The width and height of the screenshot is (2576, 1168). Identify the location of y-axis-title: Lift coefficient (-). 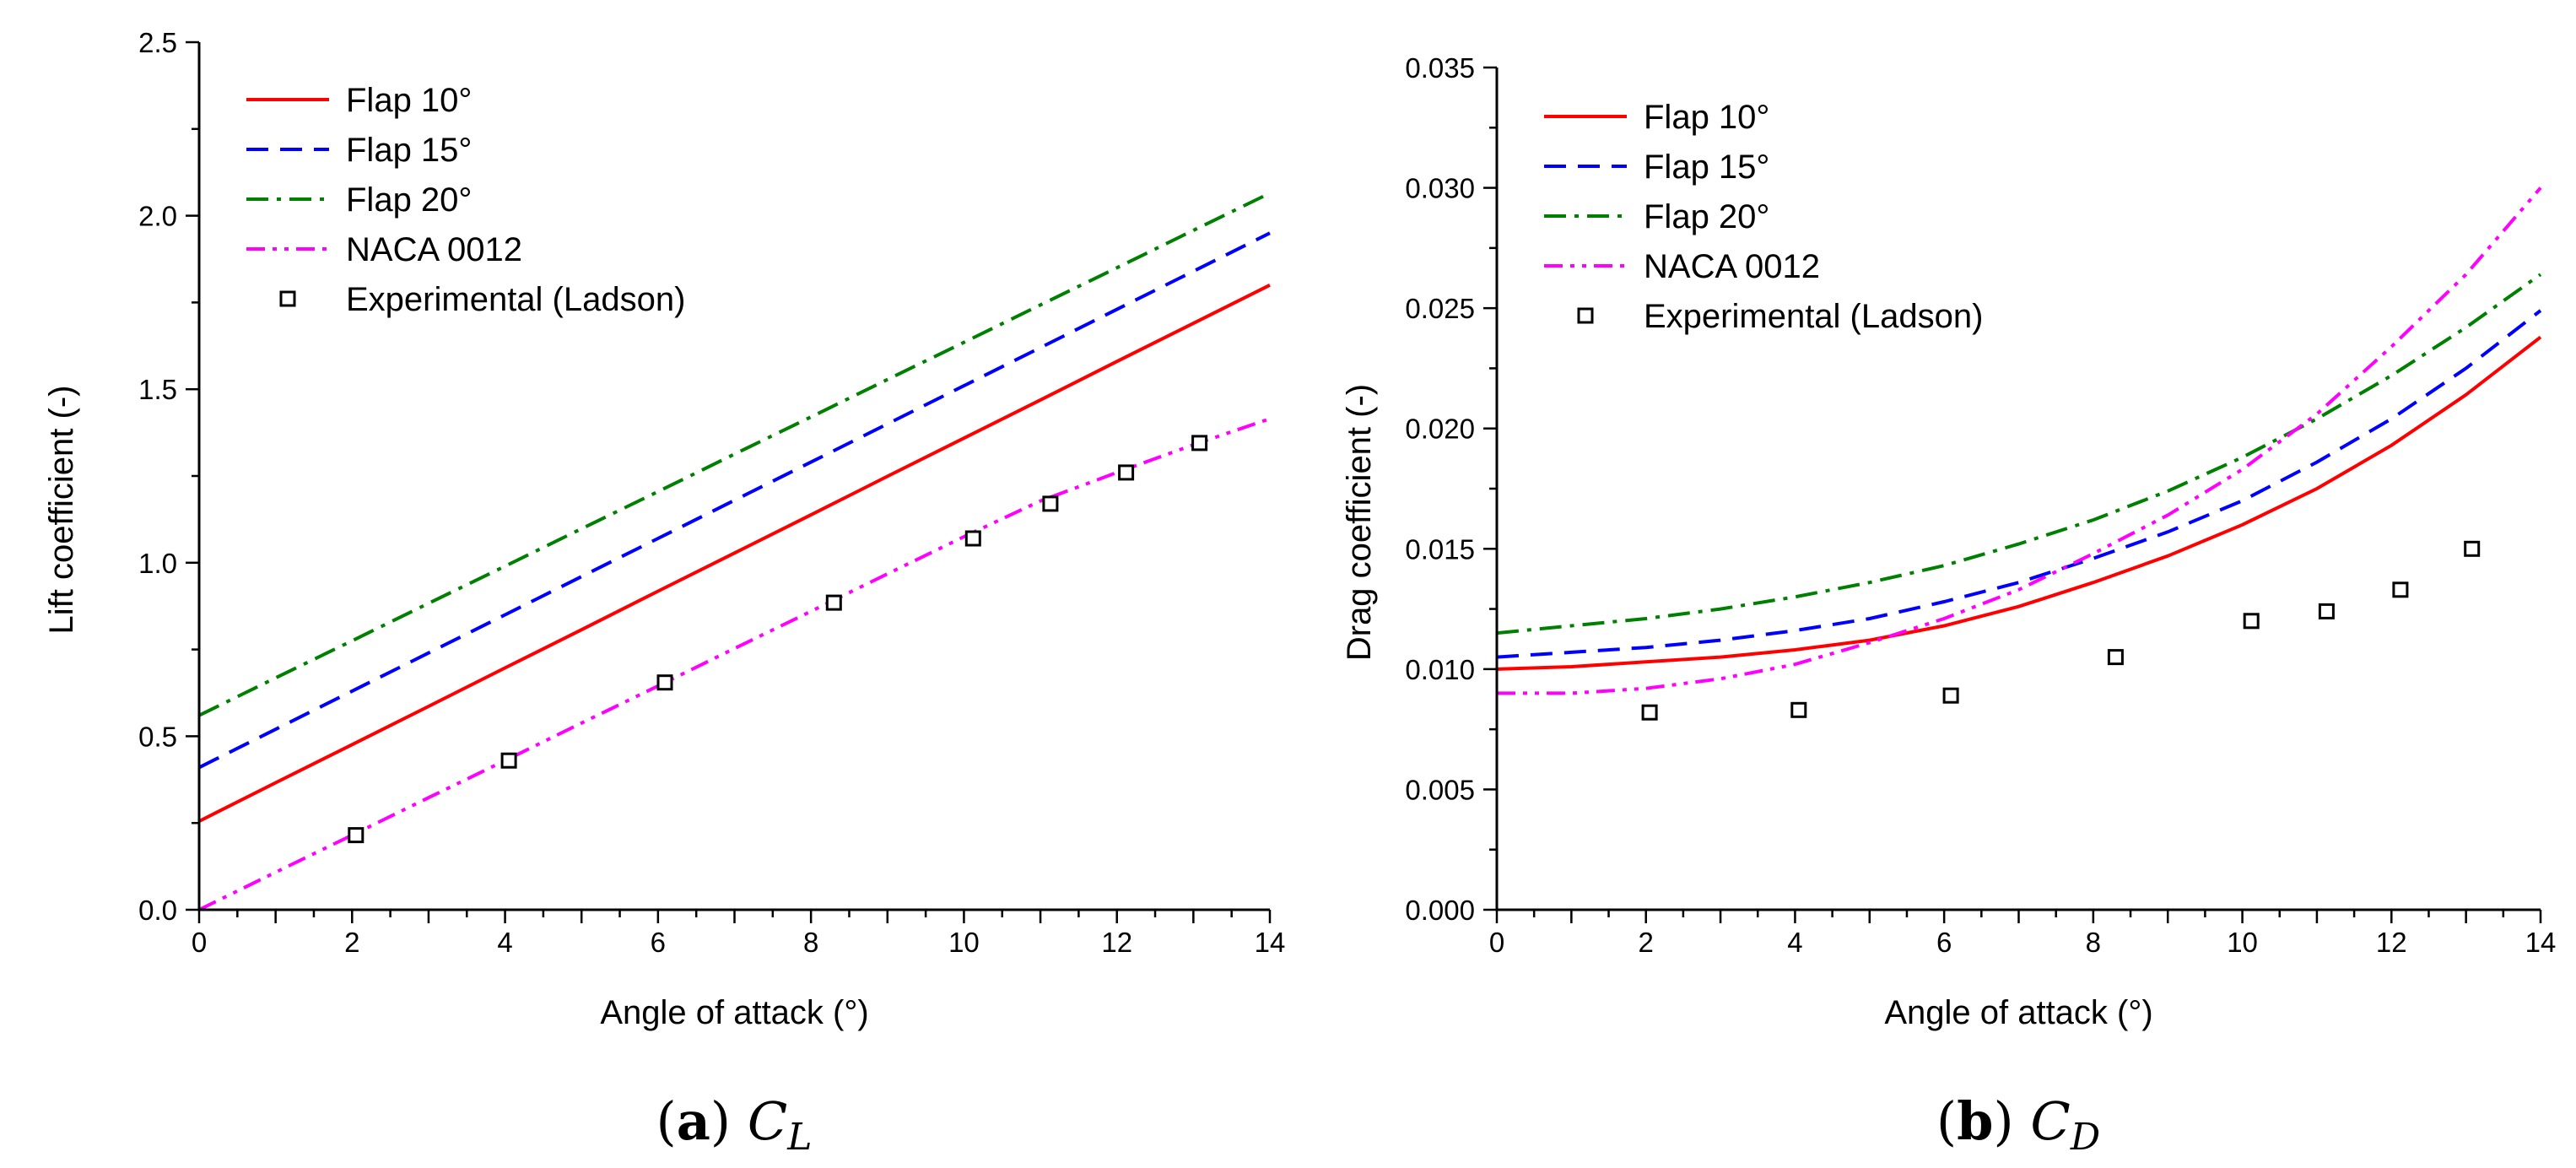
(62, 510).